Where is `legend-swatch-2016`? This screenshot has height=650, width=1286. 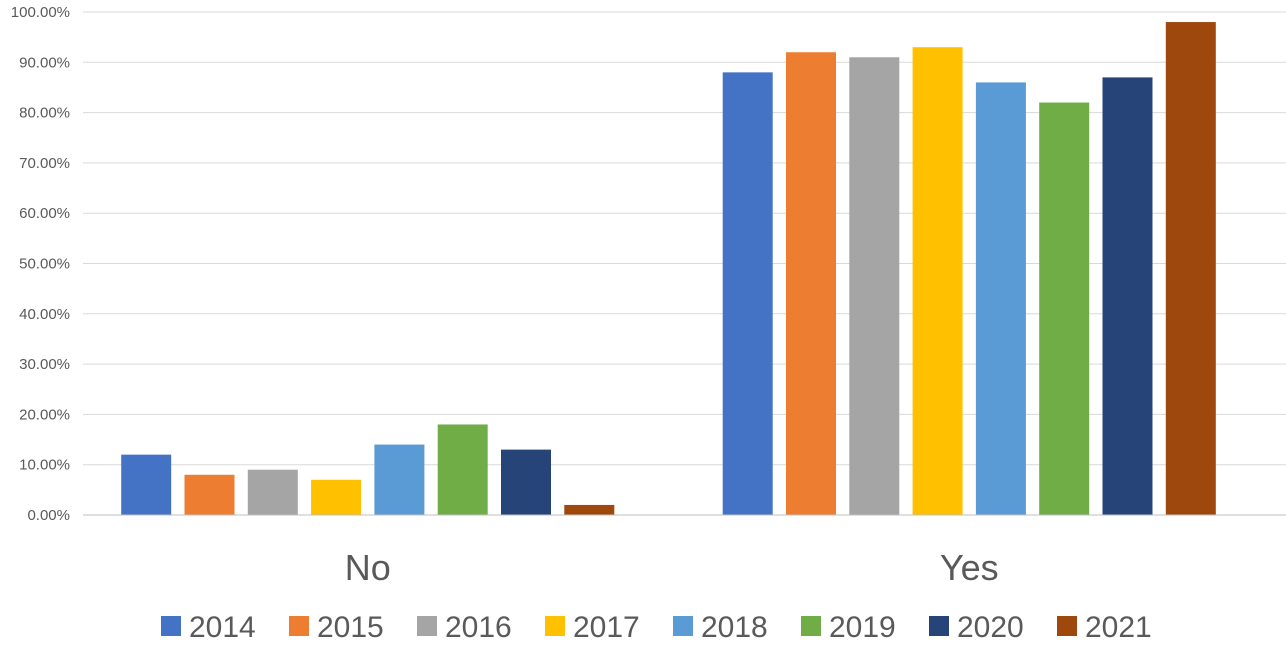 legend-swatch-2016 is located at coordinates (427, 626).